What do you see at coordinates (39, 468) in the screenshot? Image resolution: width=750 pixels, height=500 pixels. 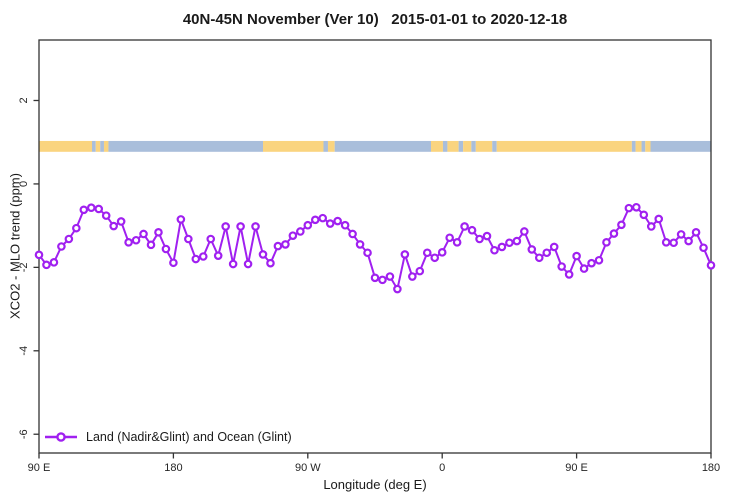 I see `x-tick-label: 90 E` at bounding box center [39, 468].